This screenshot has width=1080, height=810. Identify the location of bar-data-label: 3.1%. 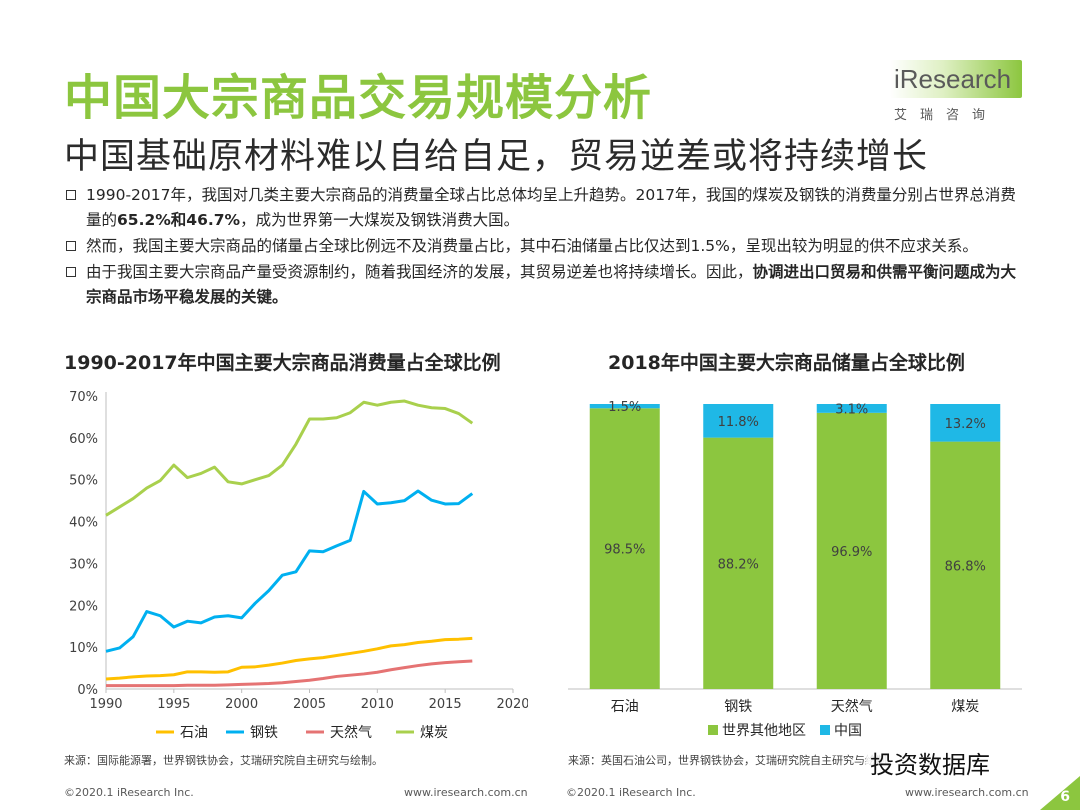
(851, 409).